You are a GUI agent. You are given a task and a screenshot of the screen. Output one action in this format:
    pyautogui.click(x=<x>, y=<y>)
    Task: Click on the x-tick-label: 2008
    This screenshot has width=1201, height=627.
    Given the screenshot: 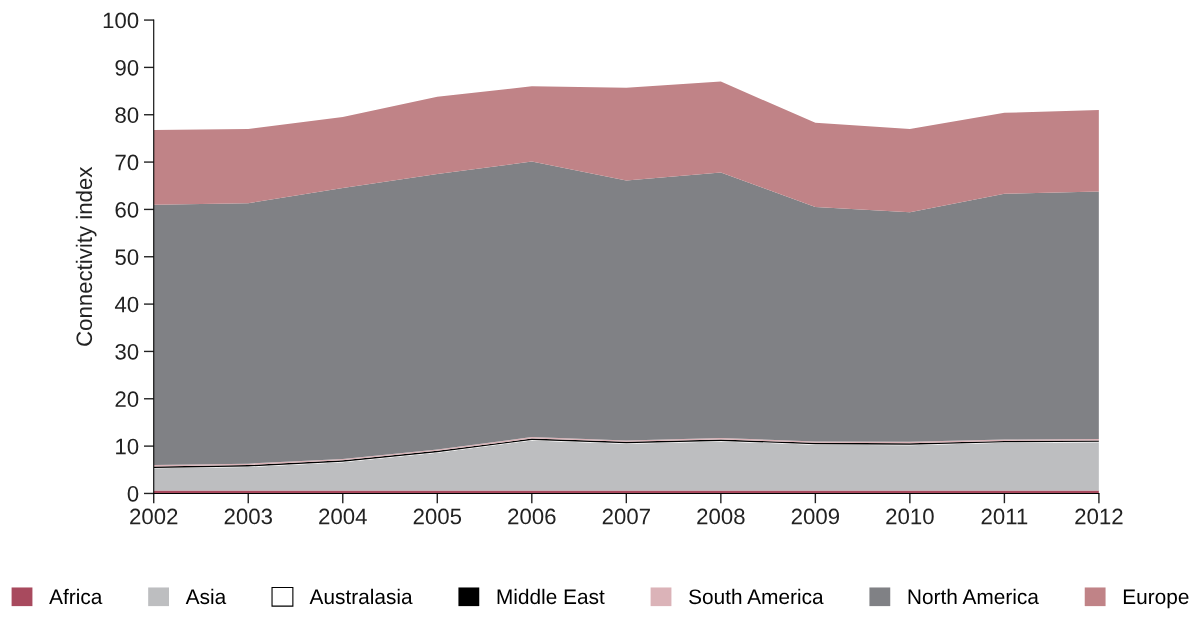 What is the action you would take?
    pyautogui.click(x=721, y=516)
    